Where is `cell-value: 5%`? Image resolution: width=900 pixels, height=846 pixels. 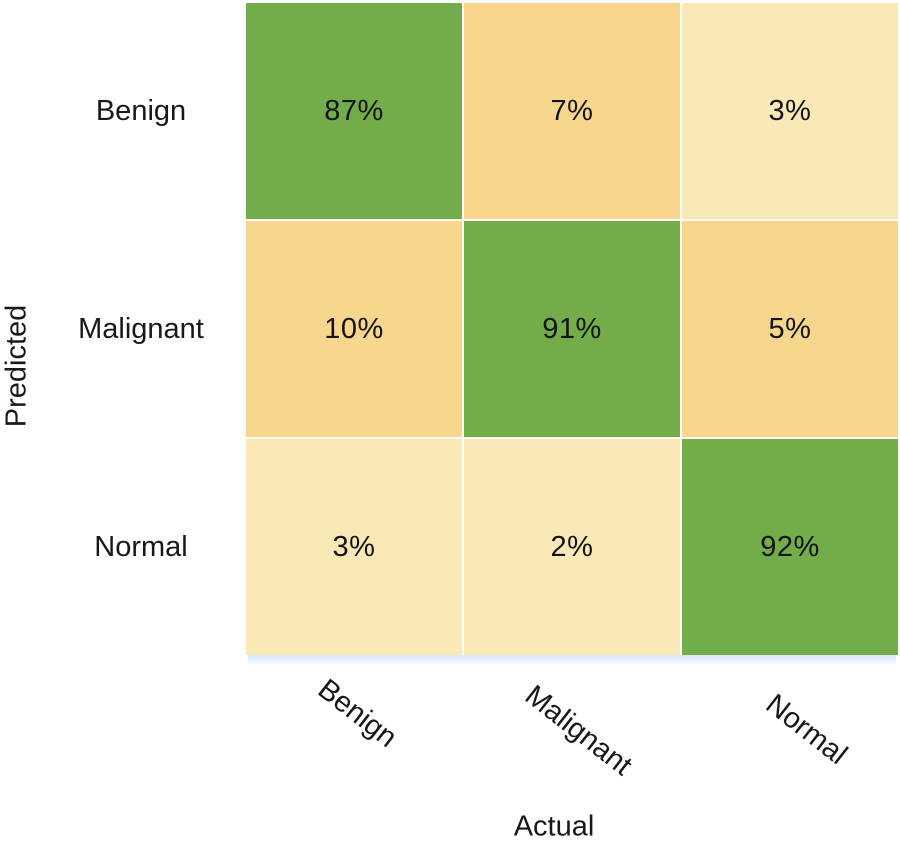 cell-value: 5% is located at coordinates (790, 328).